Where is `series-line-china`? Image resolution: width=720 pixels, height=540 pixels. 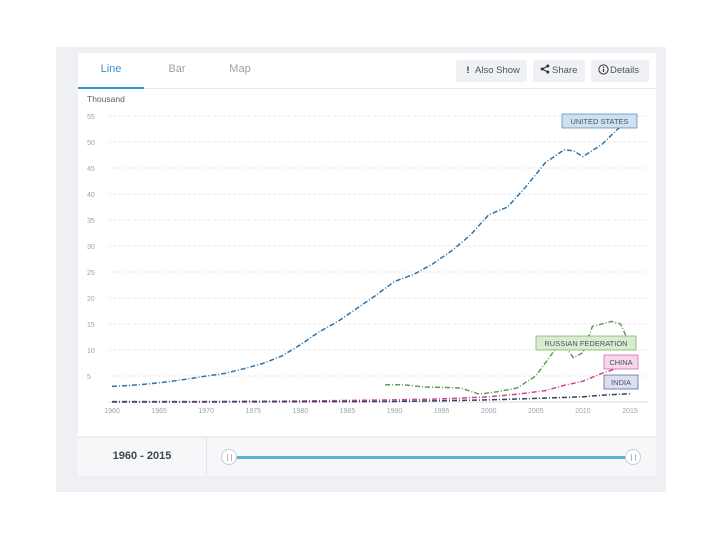
series-line-china is located at coordinates (371, 382).